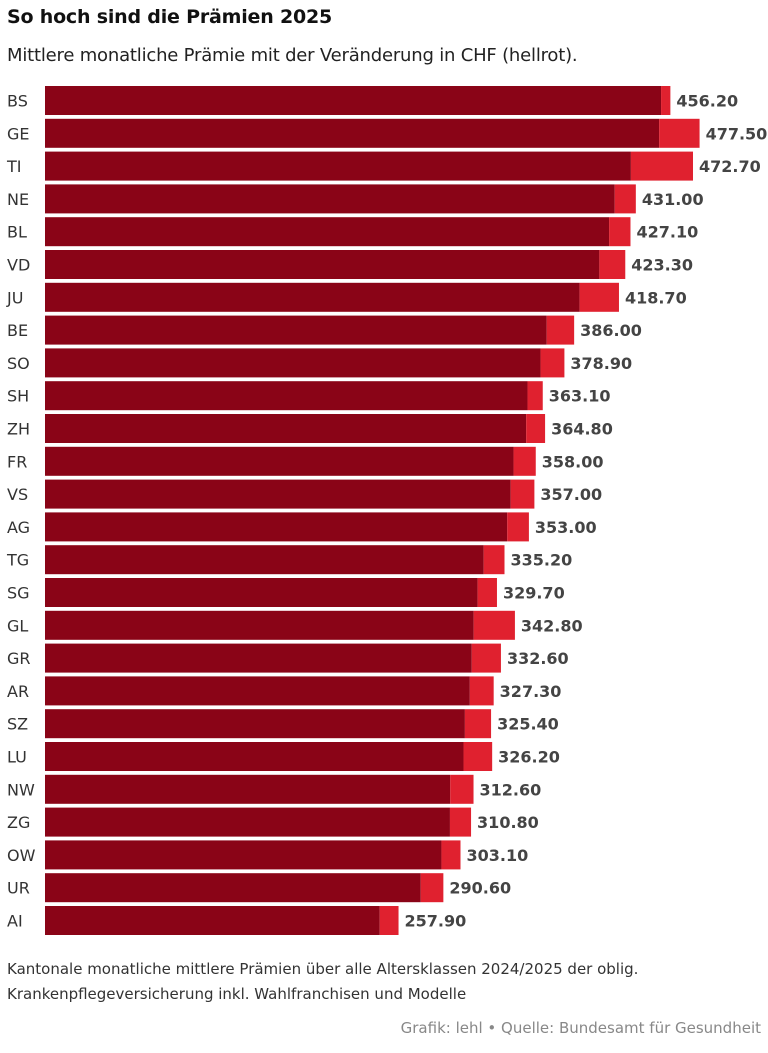 This screenshot has height=1053, width=768. I want to click on bar-base-gl, so click(259, 625).